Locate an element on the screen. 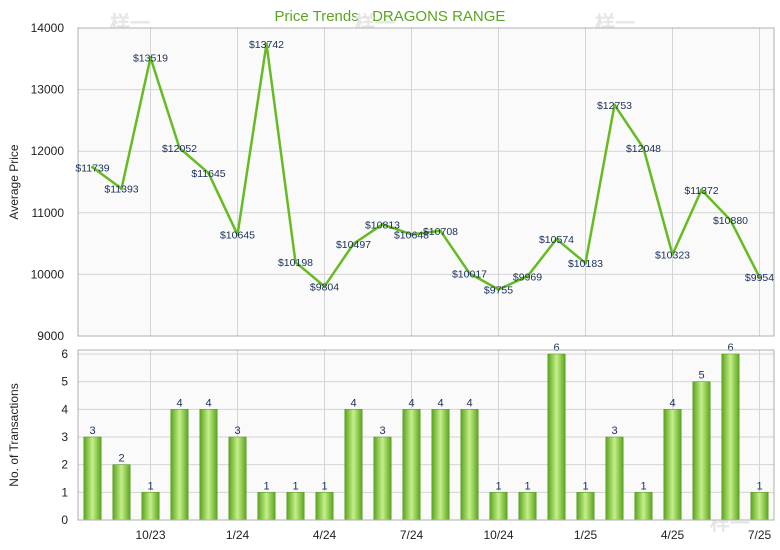  price-data-label: $10323 is located at coordinates (672, 256).